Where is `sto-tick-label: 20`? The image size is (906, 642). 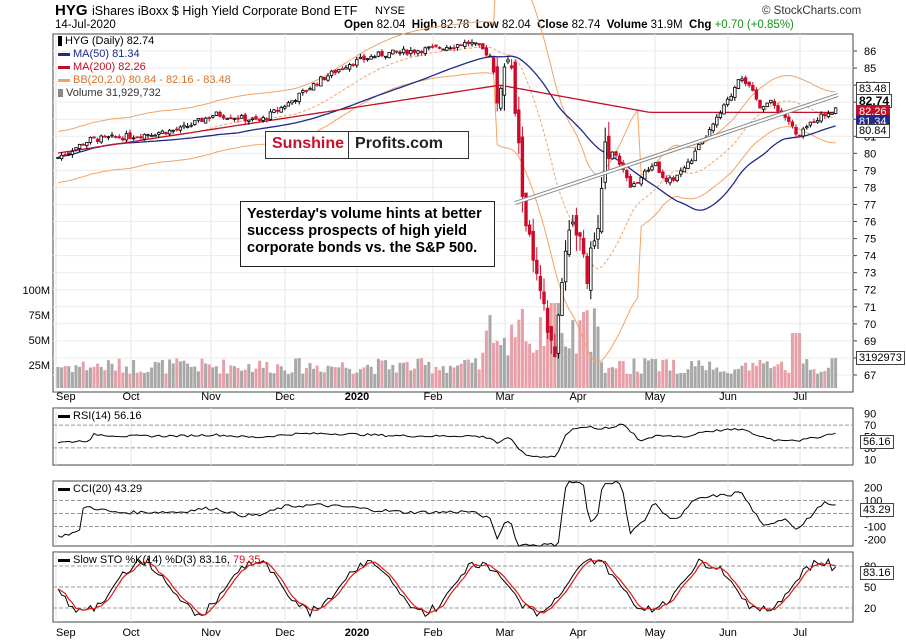 sto-tick-label: 20 is located at coordinates (870, 609).